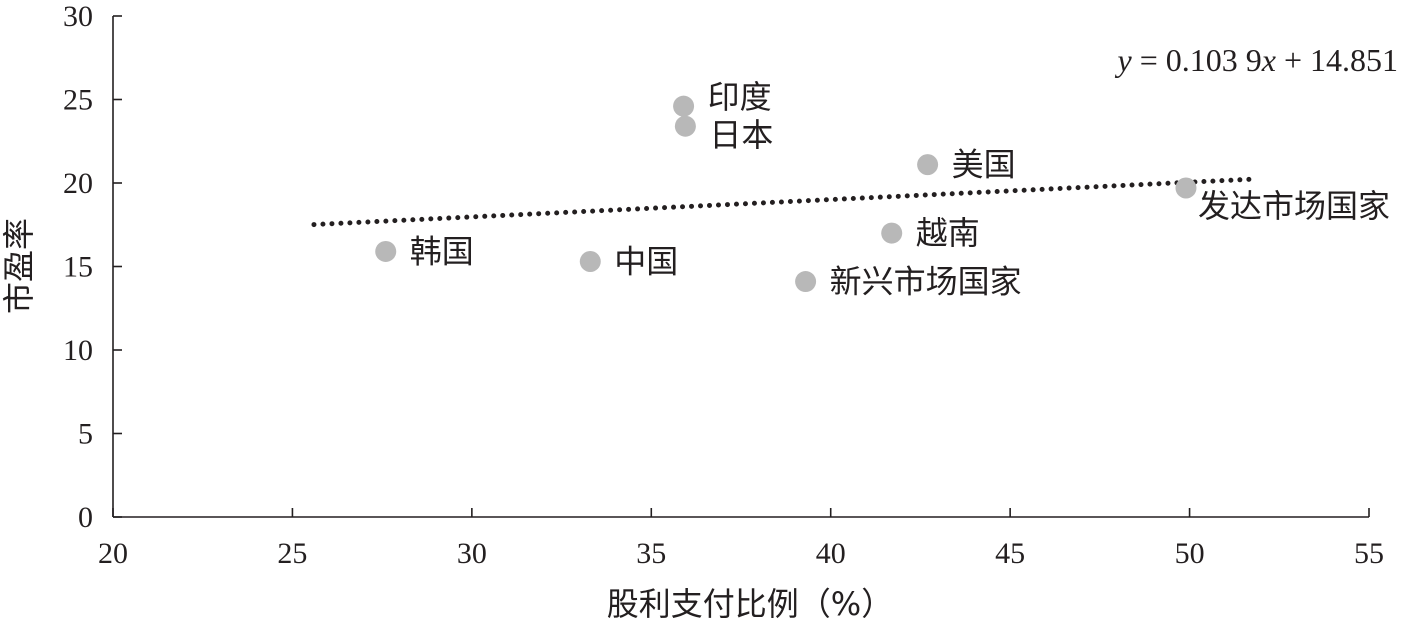 The width and height of the screenshot is (1422, 621). What do you see at coordinates (741, 135) in the screenshot?
I see `point-label: 日本` at bounding box center [741, 135].